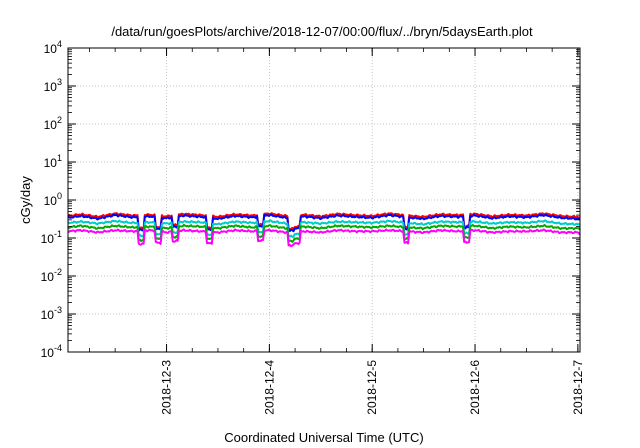  What do you see at coordinates (51, 275) in the screenshot?
I see `y-tick-label: 10⁻²` at bounding box center [51, 275].